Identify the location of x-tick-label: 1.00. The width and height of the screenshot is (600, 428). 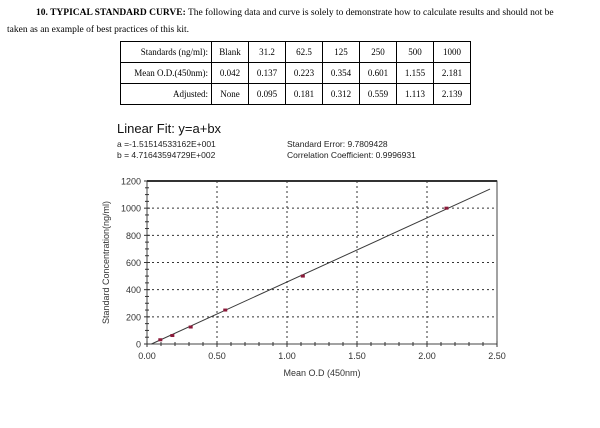
(287, 356).